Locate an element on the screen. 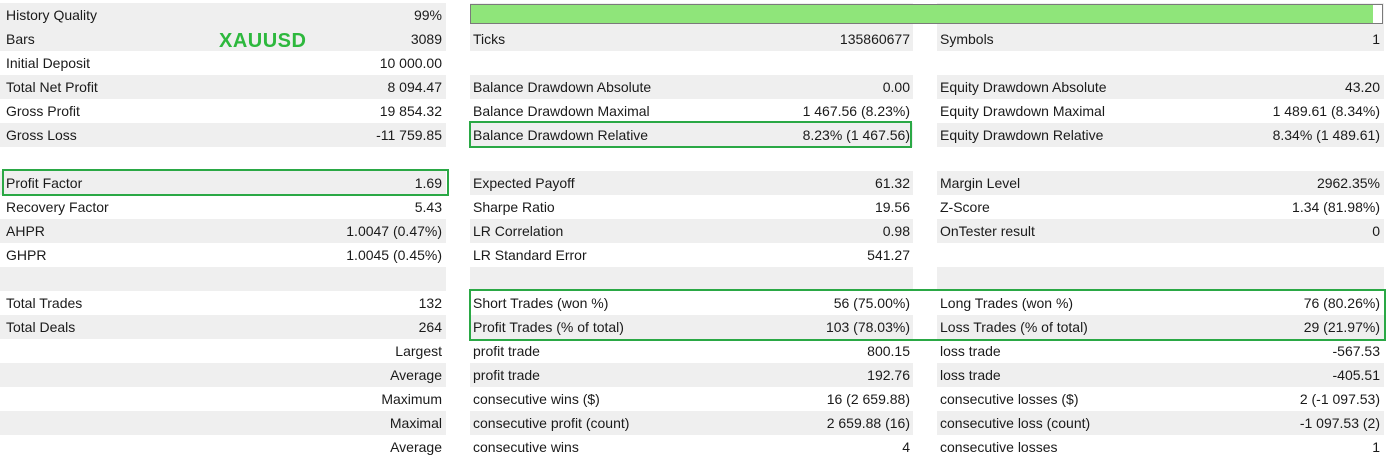 This screenshot has height=459, width=1390. stat-label: Short Trades (won %) is located at coordinates (541, 303).